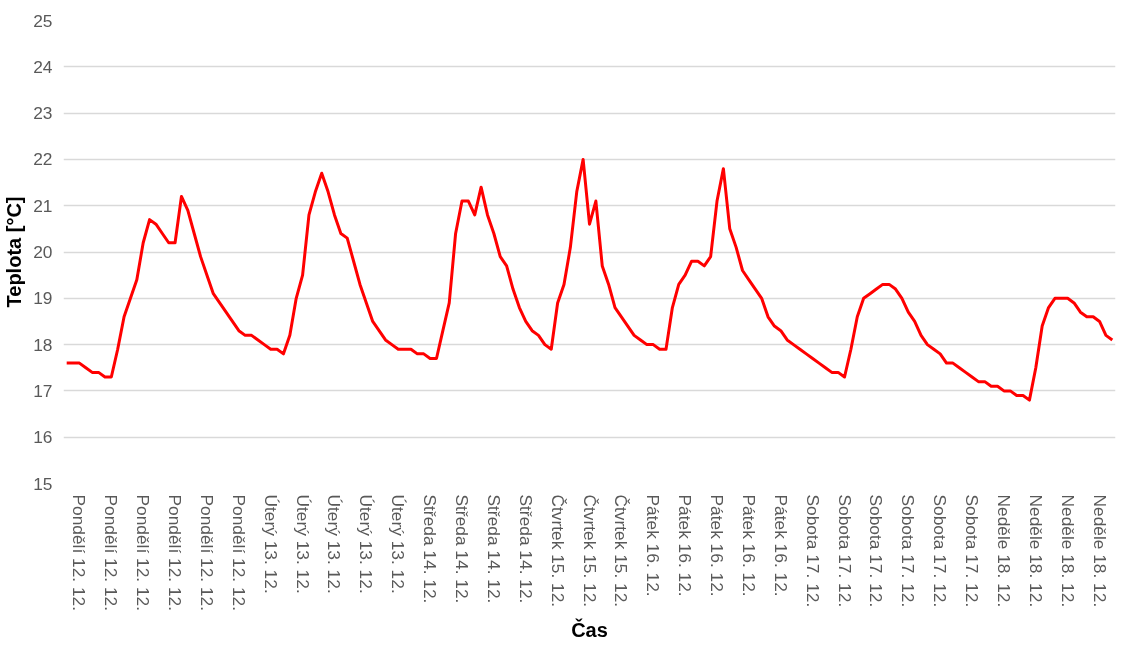 Image resolution: width=1132 pixels, height=646 pixels. Describe the element at coordinates (43, 437) in the screenshot. I see `y-tick-label: 16` at that location.